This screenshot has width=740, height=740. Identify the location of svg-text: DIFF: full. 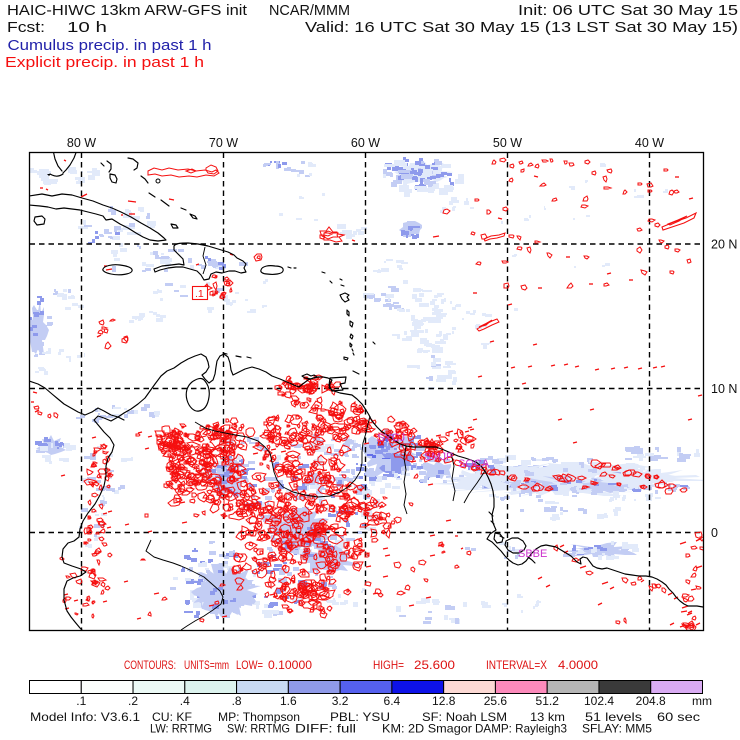
(325, 729).